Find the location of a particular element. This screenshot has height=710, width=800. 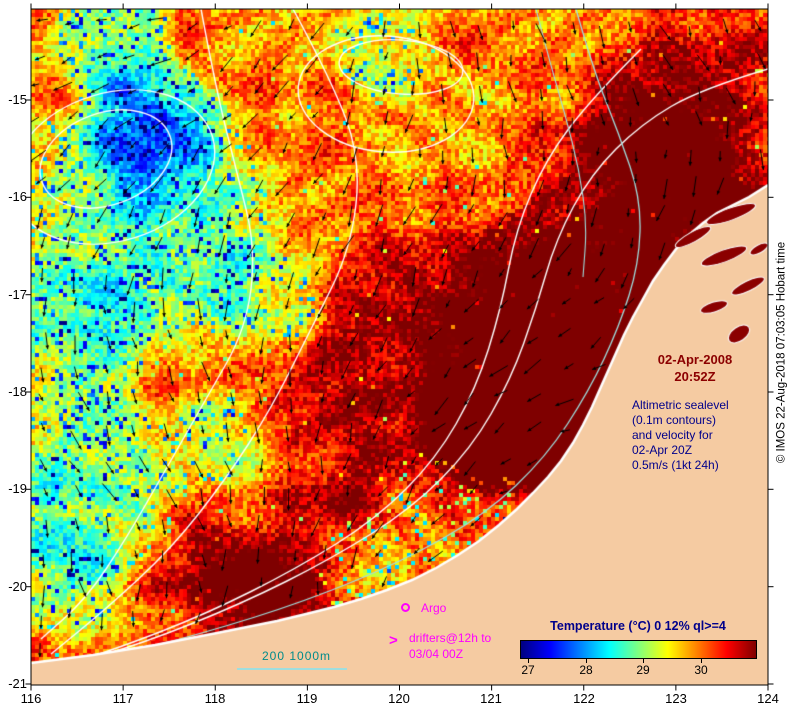

isobath-legend-label: 200 1000m is located at coordinates (297, 656).